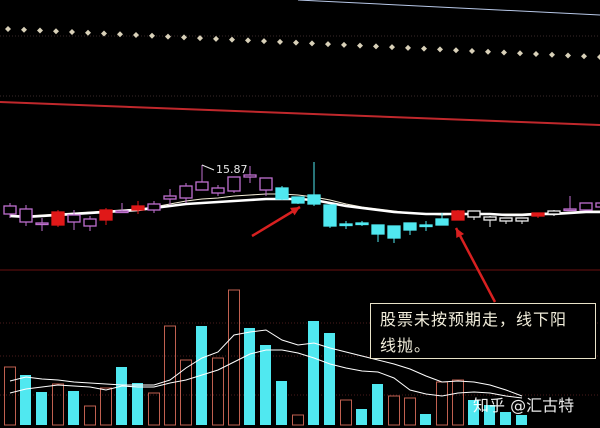 The height and width of the screenshot is (428, 600). Describe the element at coordinates (474, 319) in the screenshot. I see `annotation-line-1: 股票未按预期走，线下阳` at that location.